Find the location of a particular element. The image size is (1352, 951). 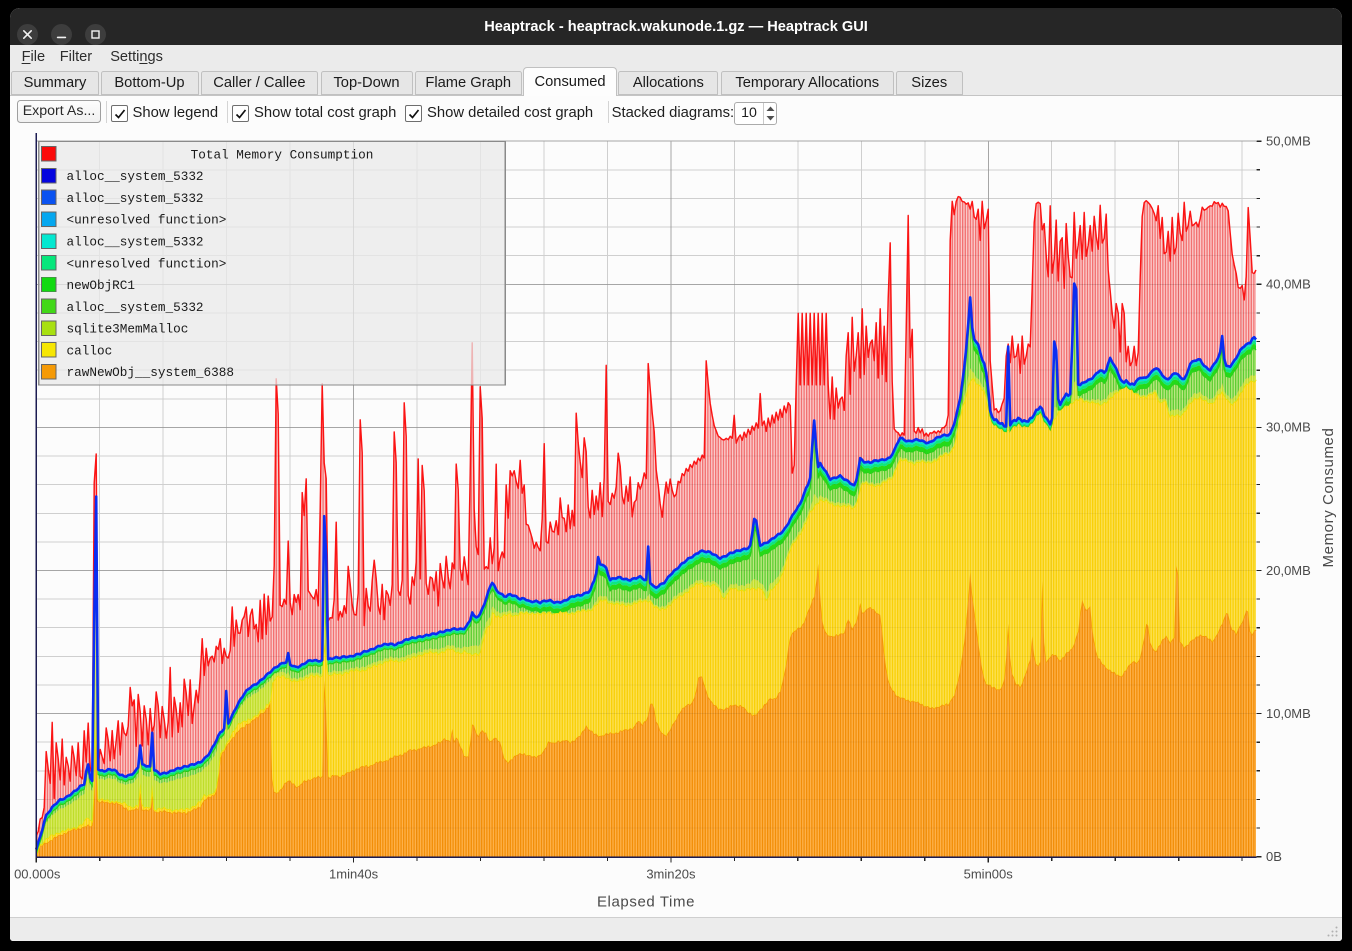

svg-text: 50,0MB is located at coordinates (1288, 141).